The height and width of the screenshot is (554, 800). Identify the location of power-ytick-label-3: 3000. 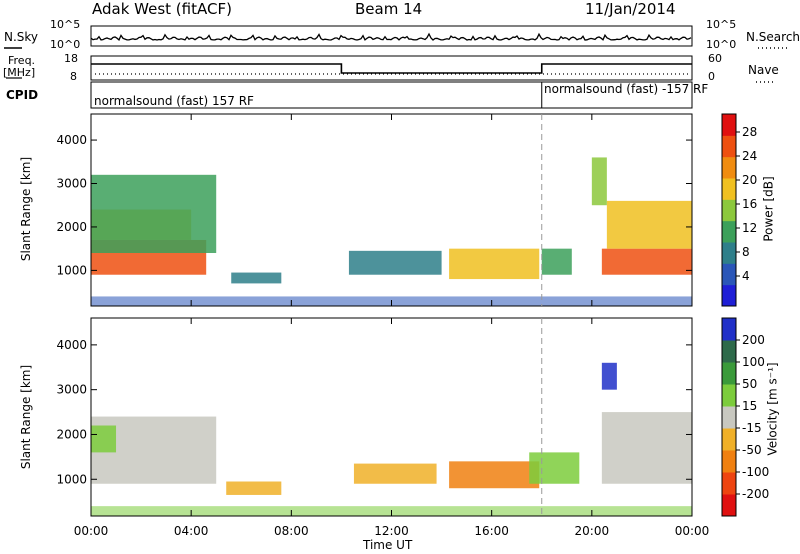
(71, 184).